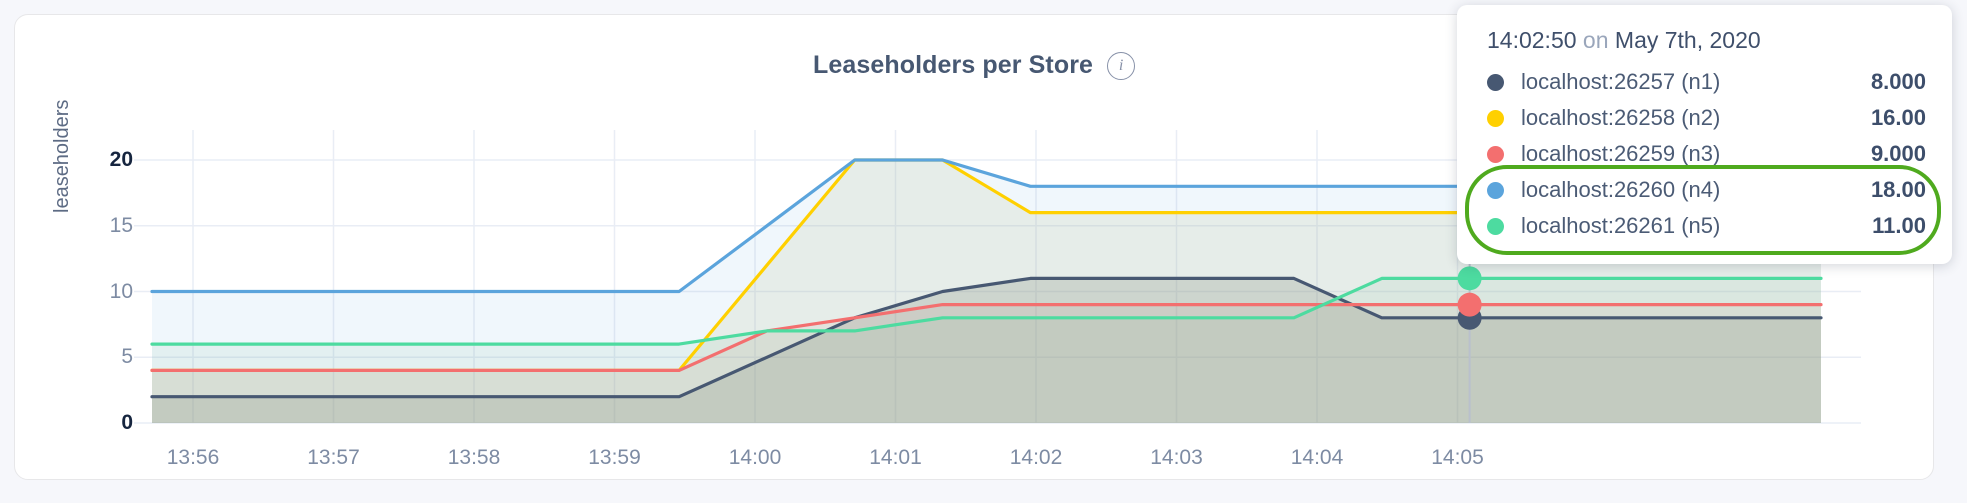  Describe the element at coordinates (89, 248) in the screenshot. I see `y-axis-tick-labels: 0 5 10 15 20` at that location.